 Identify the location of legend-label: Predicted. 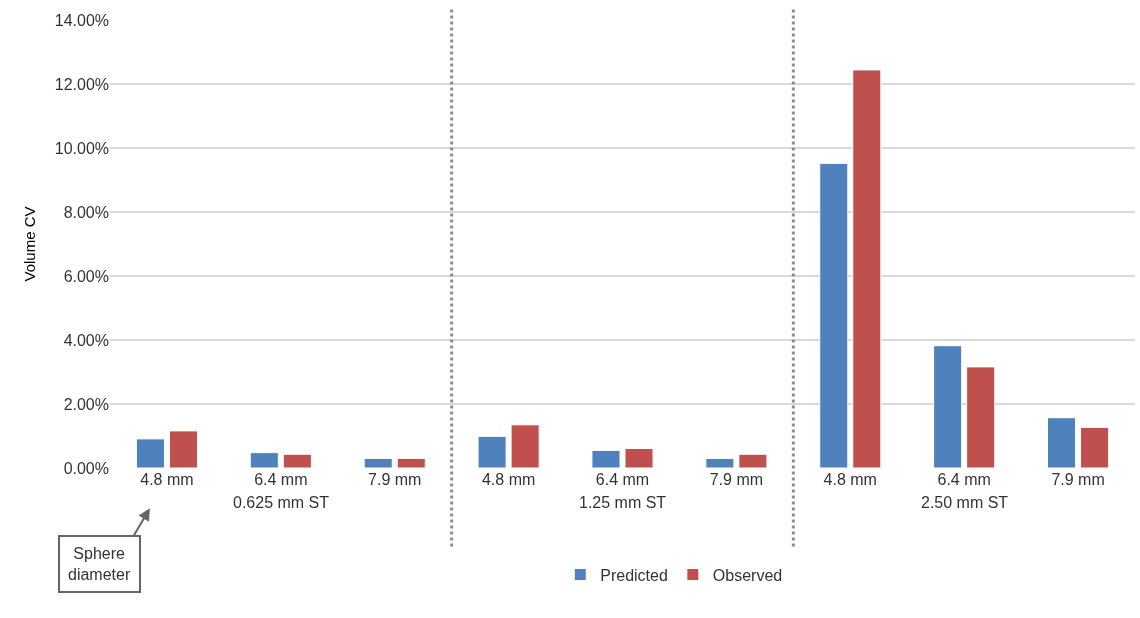
(634, 575).